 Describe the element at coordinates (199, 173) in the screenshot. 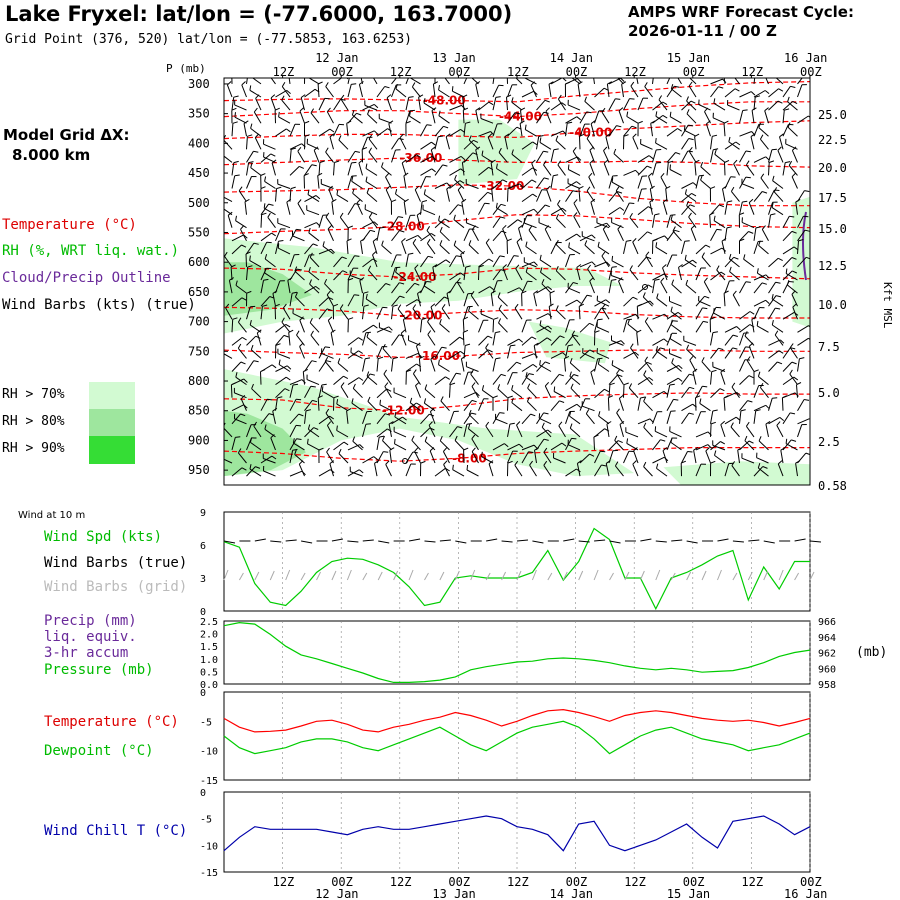

I see `pressure-tick-label: 450` at that location.